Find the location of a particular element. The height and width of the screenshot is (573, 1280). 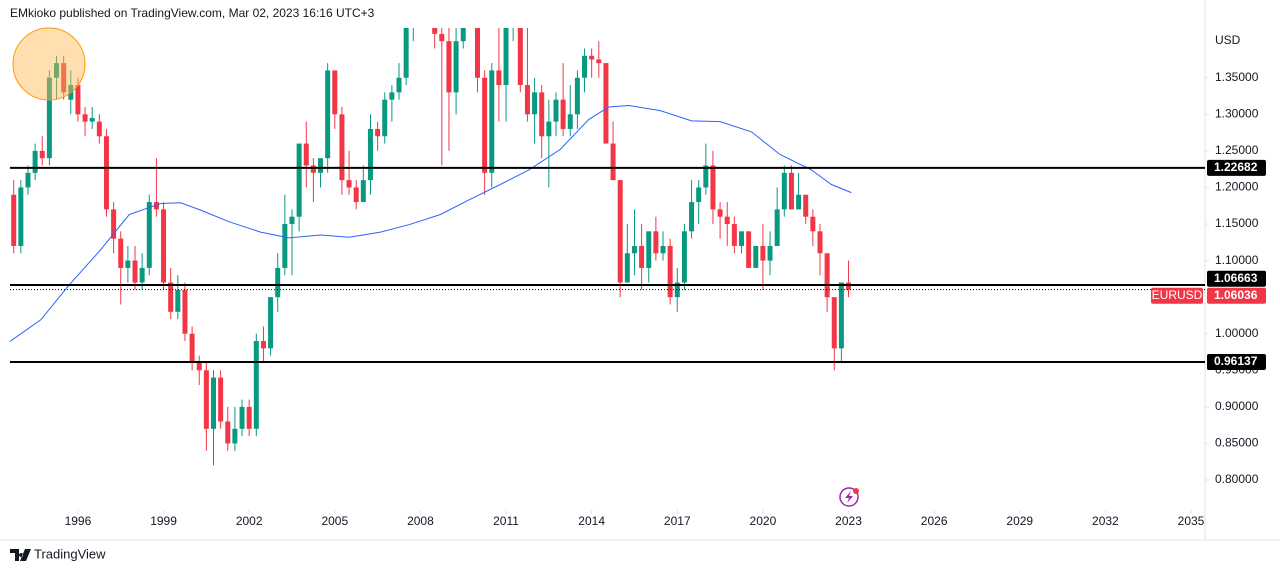

x-tick-label: 2023 is located at coordinates (848, 521).